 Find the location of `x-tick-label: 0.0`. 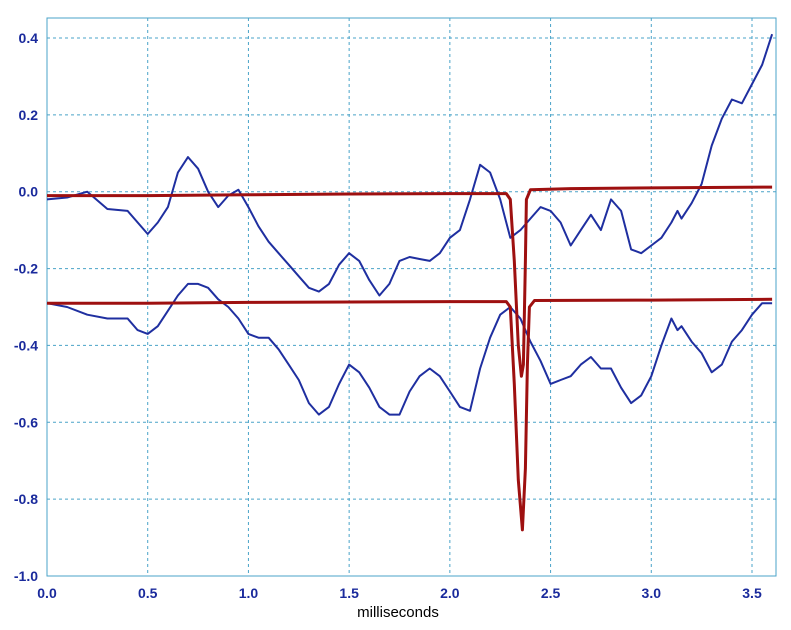

x-tick-label: 0.0 is located at coordinates (47, 593).